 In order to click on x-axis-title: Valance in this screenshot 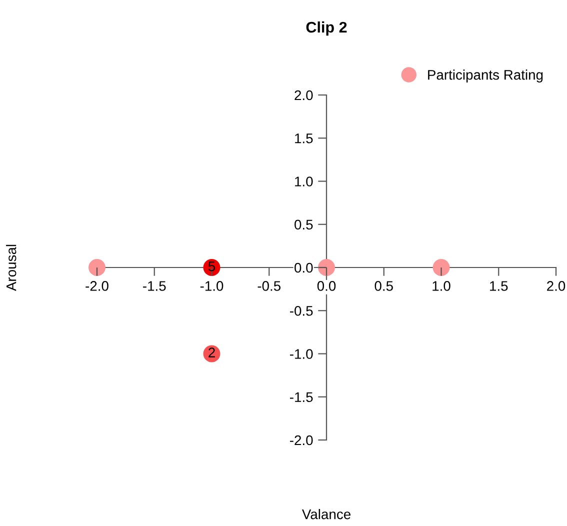, I will do `click(326, 514)`.